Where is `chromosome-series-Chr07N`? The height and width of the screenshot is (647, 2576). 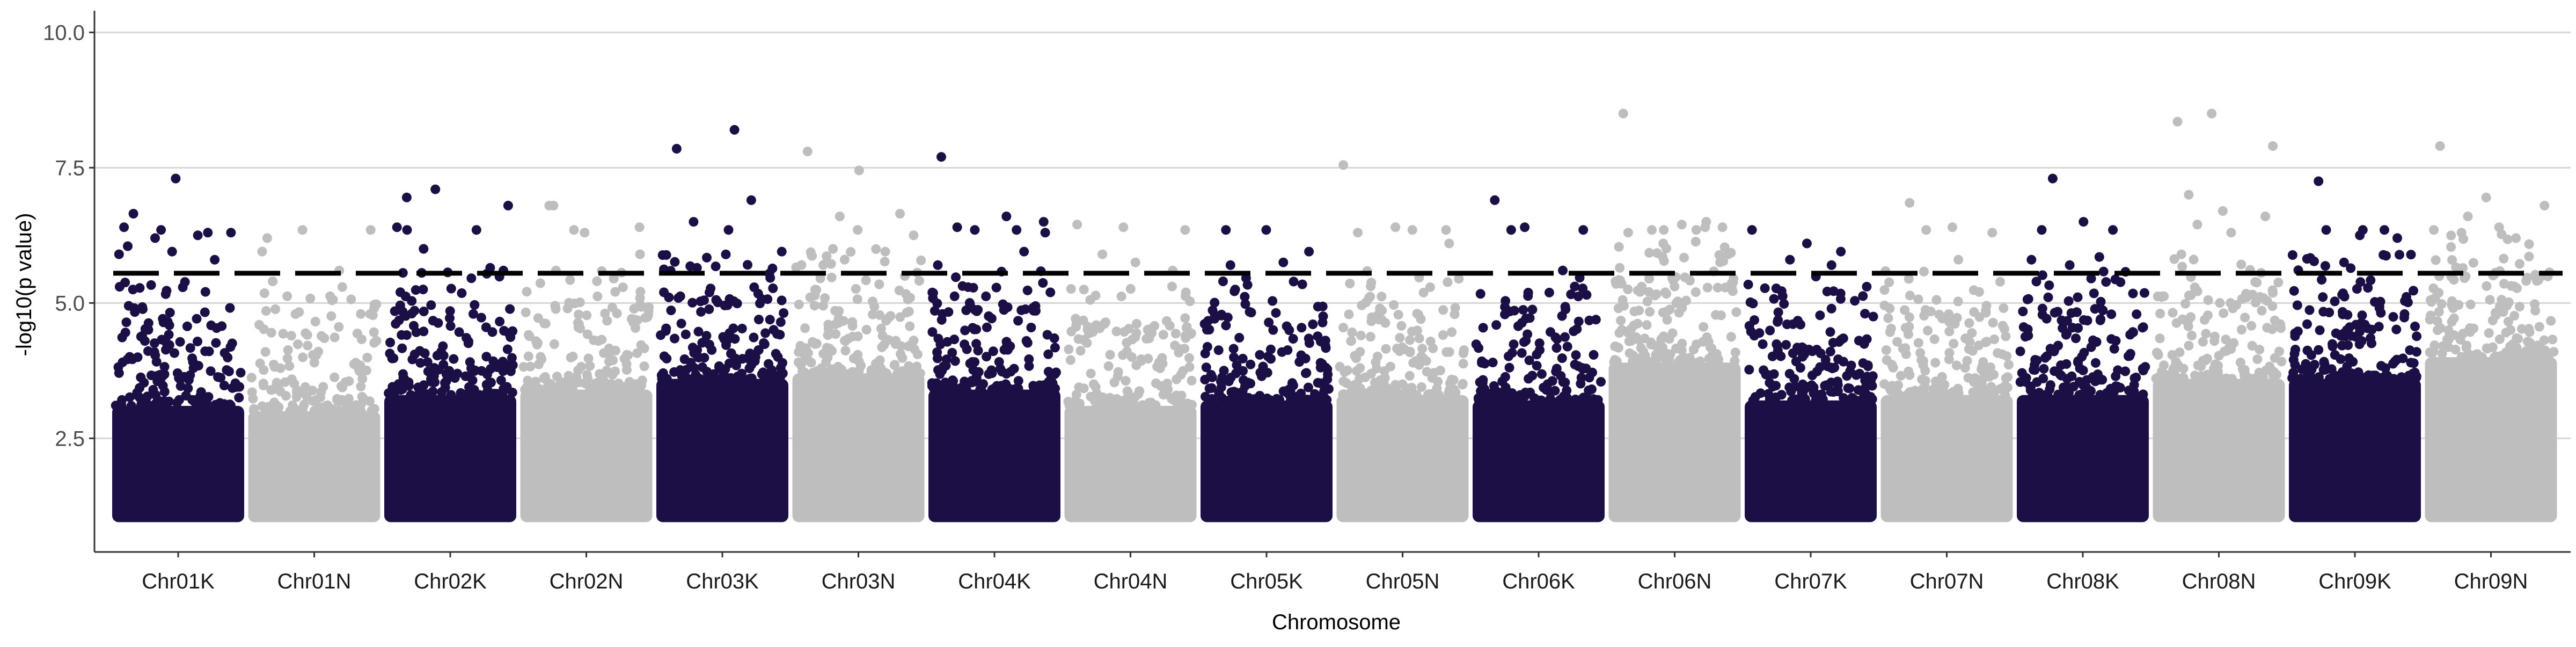 chromosome-series-Chr07N is located at coordinates (1946, 360).